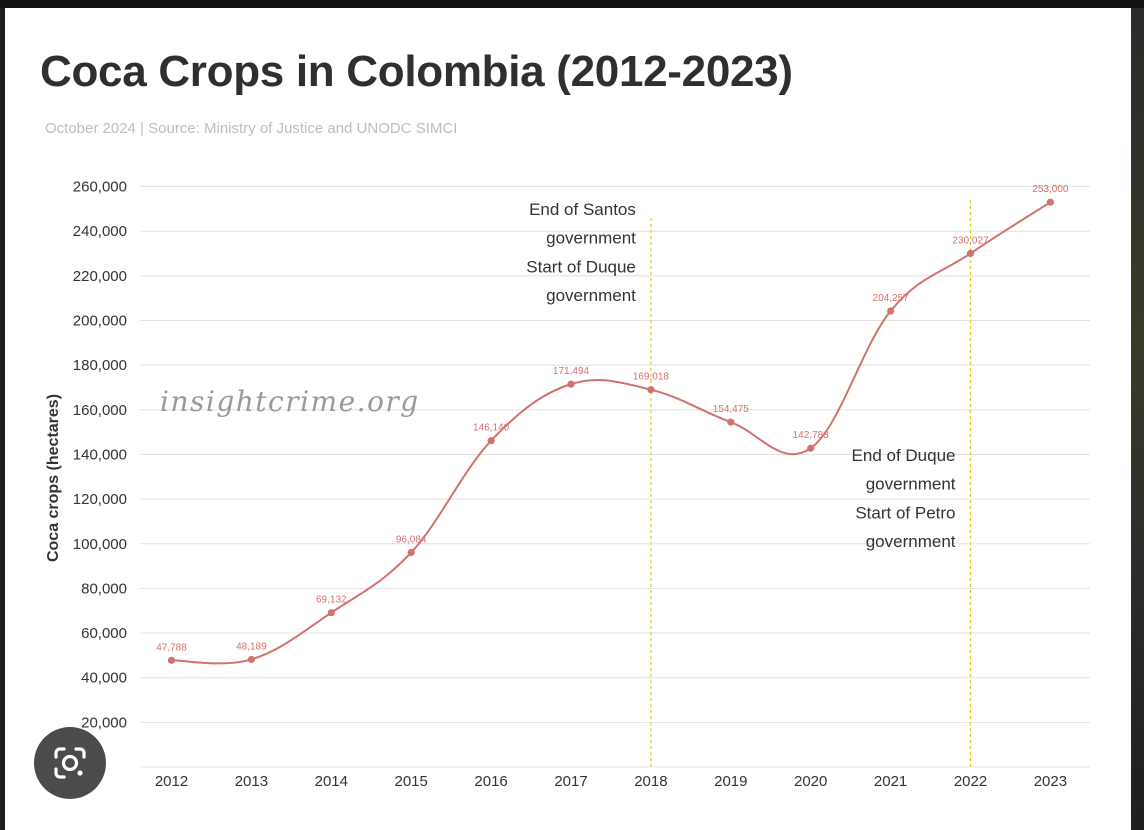  I want to click on data-label: 230,027, so click(970, 240).